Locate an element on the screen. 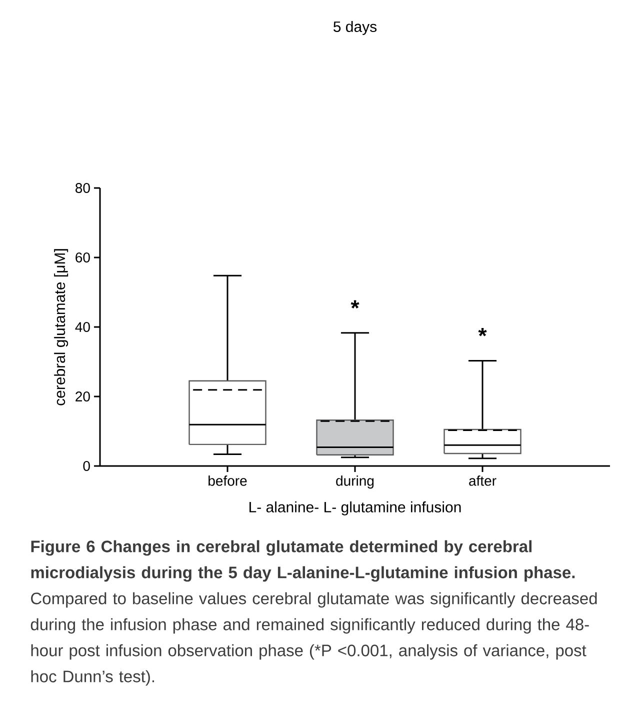 This screenshot has width=635, height=708. y-tick-label: 20 is located at coordinates (83, 397).